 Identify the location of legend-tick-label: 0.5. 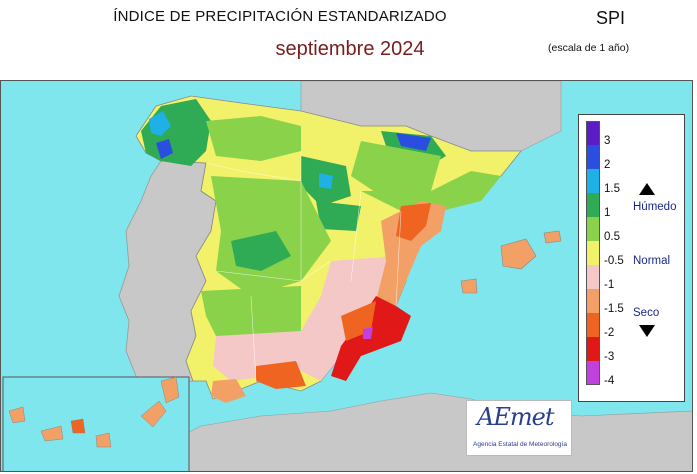
(612, 237).